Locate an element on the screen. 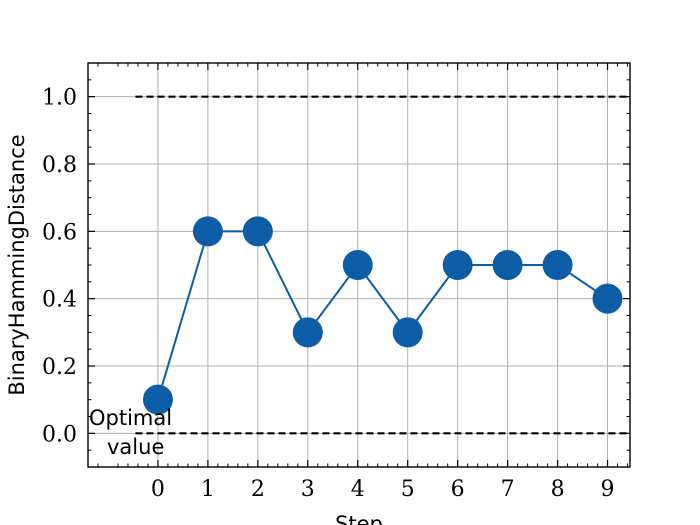 Image resolution: width=700 pixels, height=525 pixels. x-tick-label: 0 is located at coordinates (158, 489).